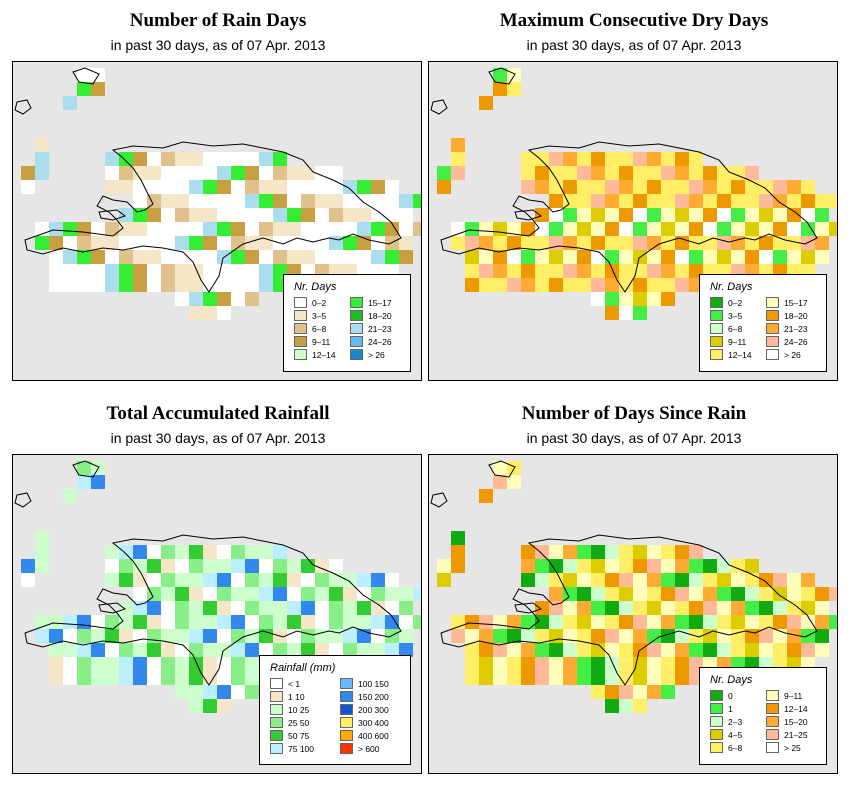 This screenshot has width=853, height=793. What do you see at coordinates (315, 355) in the screenshot?
I see `legend-item: 12–14` at bounding box center [315, 355].